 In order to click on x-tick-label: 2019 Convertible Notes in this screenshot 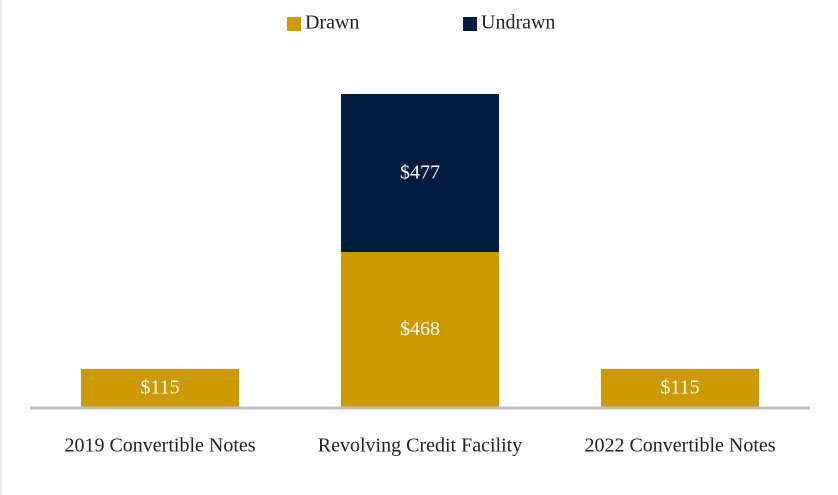, I will do `click(159, 446)`.